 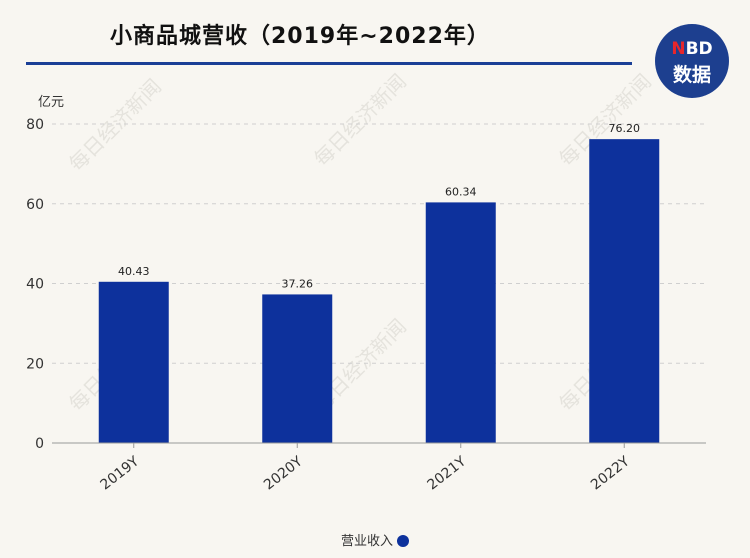 What do you see at coordinates (35, 205) in the screenshot?
I see `y-tick-label: 60` at bounding box center [35, 205].